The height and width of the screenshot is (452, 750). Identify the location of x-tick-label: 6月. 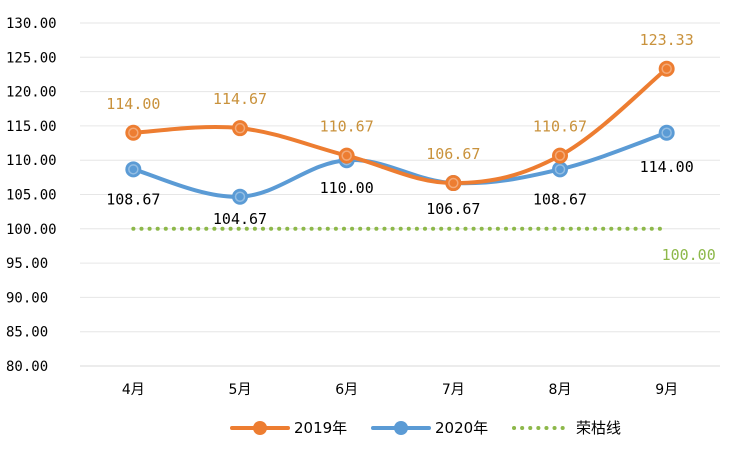
(346, 390).